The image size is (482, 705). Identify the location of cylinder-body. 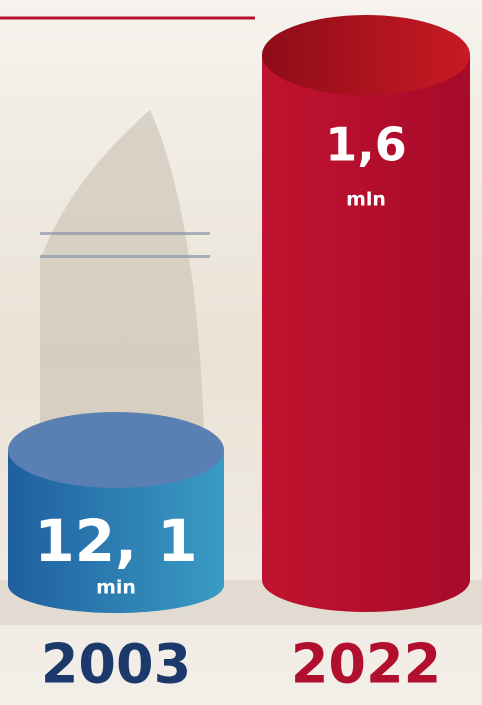
(116, 531).